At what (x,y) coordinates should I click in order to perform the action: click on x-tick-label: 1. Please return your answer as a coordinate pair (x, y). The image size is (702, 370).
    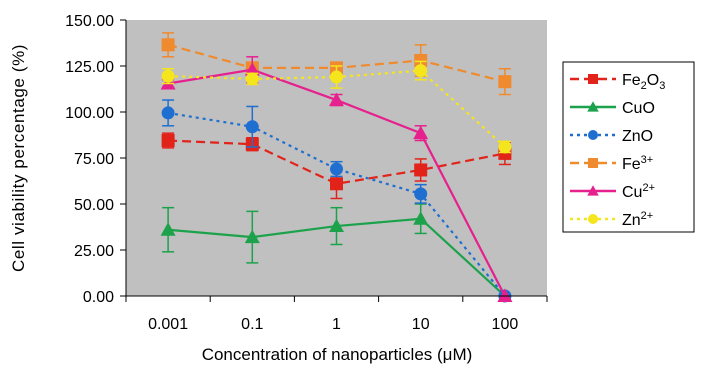
    Looking at the image, I should click on (336, 324).